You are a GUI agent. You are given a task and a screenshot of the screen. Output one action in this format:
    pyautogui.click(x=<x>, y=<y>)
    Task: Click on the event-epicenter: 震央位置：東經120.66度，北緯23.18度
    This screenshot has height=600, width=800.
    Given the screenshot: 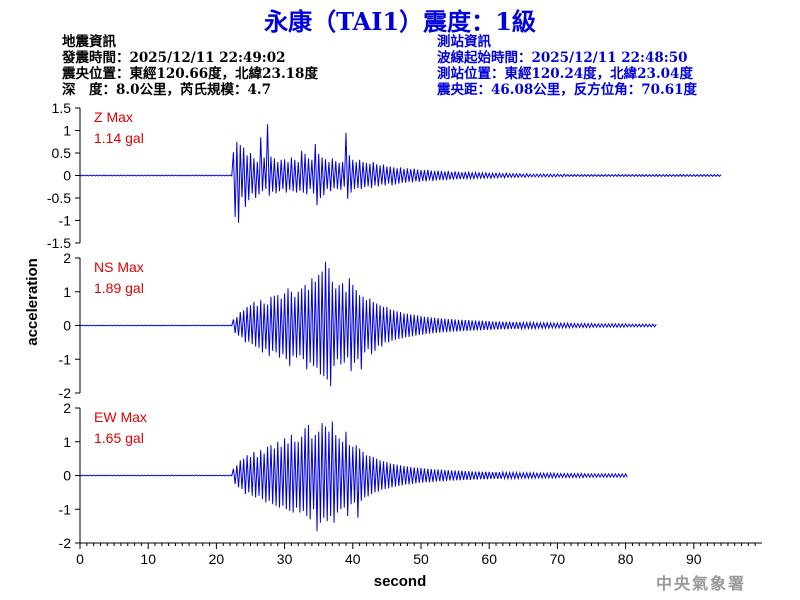 What is the action you would take?
    pyautogui.click(x=190, y=74)
    